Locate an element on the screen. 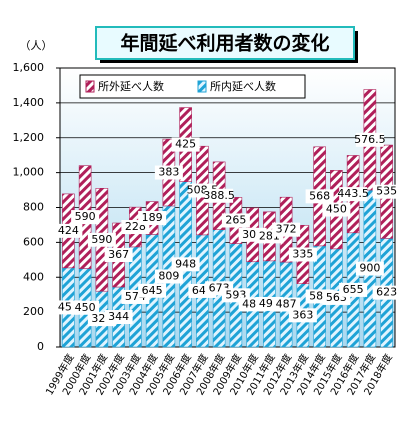 The height and width of the screenshot is (437, 403). y-tick-label: 0 is located at coordinates (40, 346).